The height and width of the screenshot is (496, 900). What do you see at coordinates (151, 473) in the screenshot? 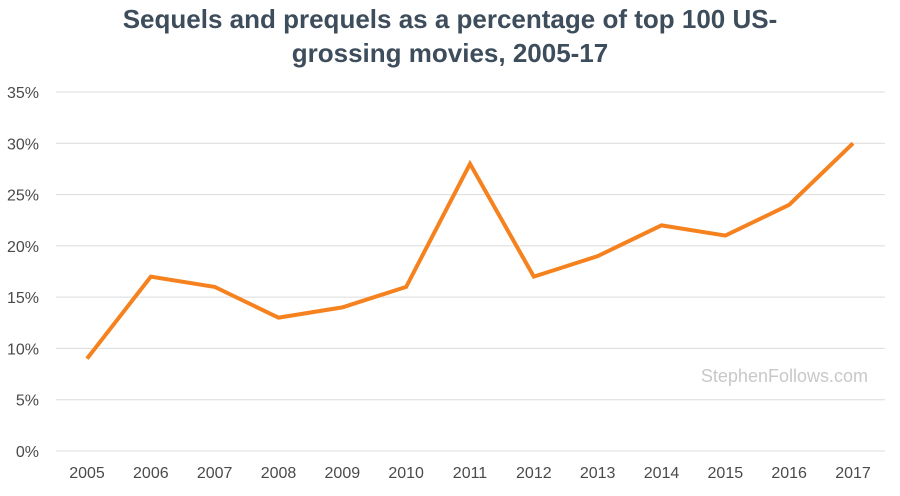
I see `x-tick-label: 2006` at bounding box center [151, 473].